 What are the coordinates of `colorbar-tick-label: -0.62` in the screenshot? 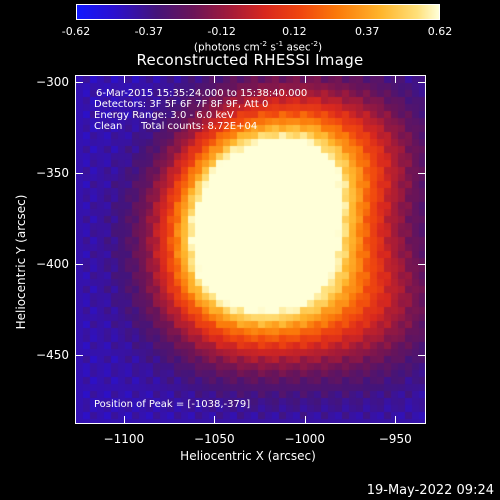 It's located at (76, 31).